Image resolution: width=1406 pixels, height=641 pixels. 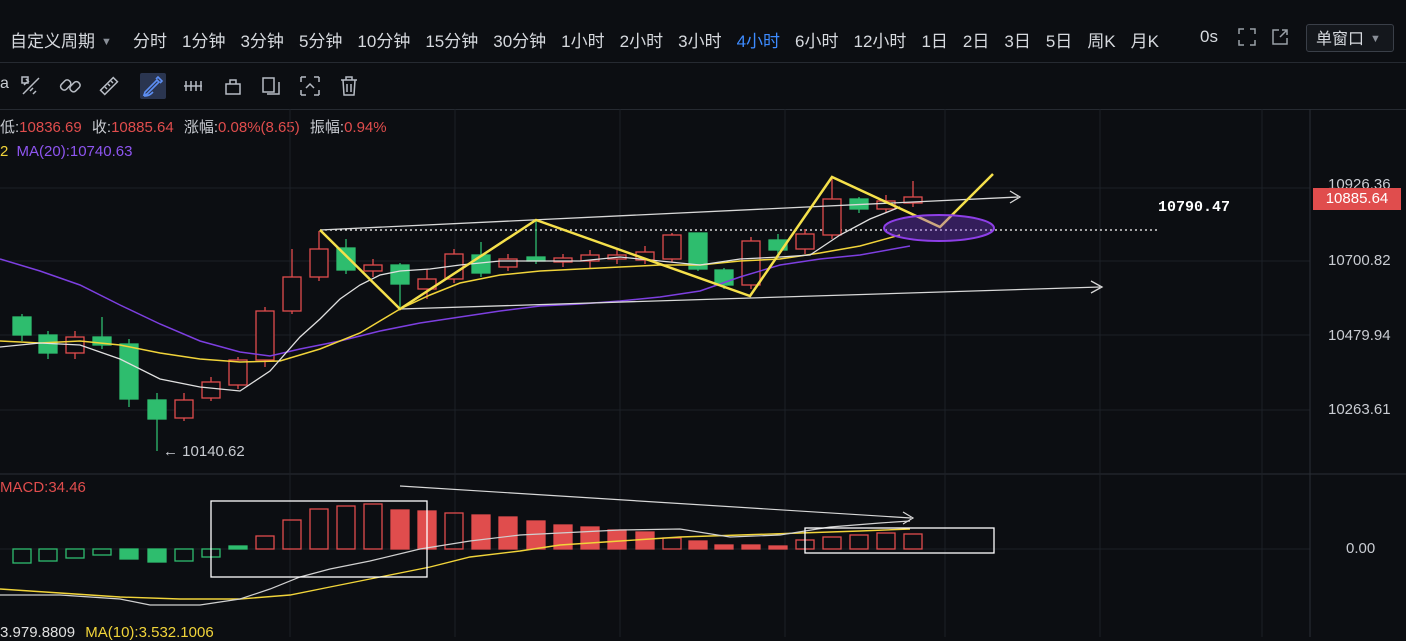 I want to click on amplitude-label: 振幅:, so click(x=327, y=127).